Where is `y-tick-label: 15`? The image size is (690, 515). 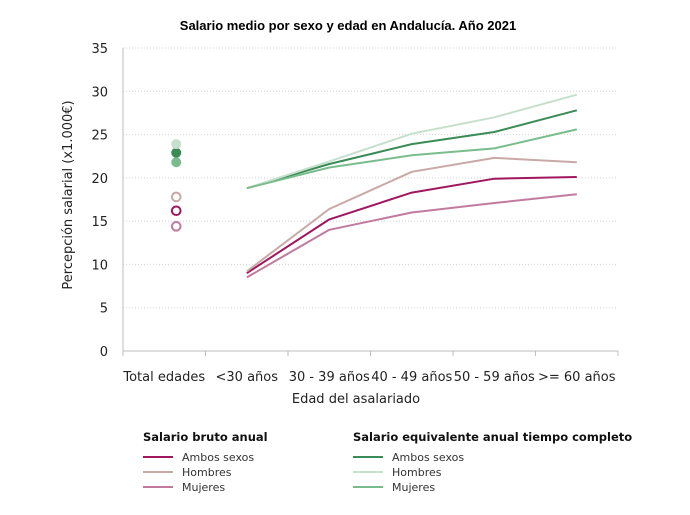
y-tick-label: 15 is located at coordinates (99, 222).